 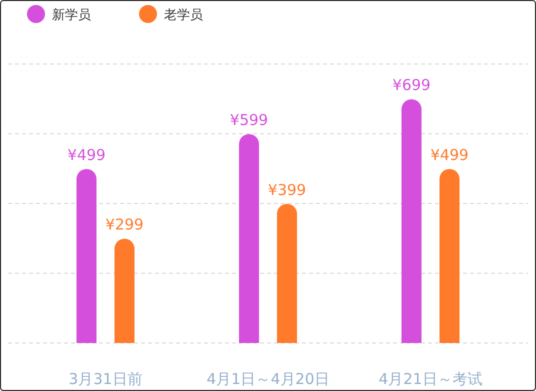 What do you see at coordinates (105, 379) in the screenshot?
I see `x-tick-label: 3月31日前` at bounding box center [105, 379].